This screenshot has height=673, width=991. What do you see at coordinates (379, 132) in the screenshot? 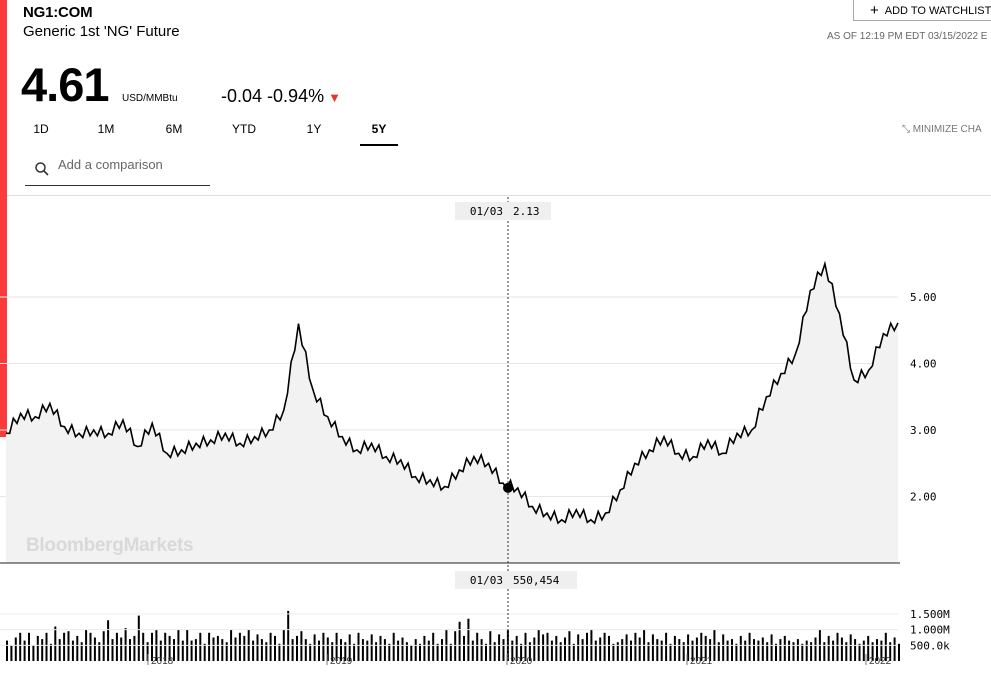
I see `tab-5y: 5Y` at bounding box center [379, 132].